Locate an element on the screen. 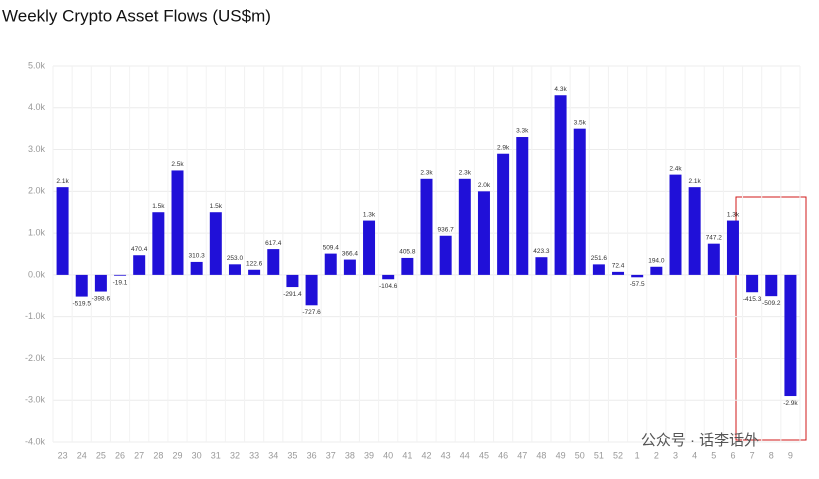 This screenshot has width=819, height=479. value-label: 747.2 is located at coordinates (714, 237).